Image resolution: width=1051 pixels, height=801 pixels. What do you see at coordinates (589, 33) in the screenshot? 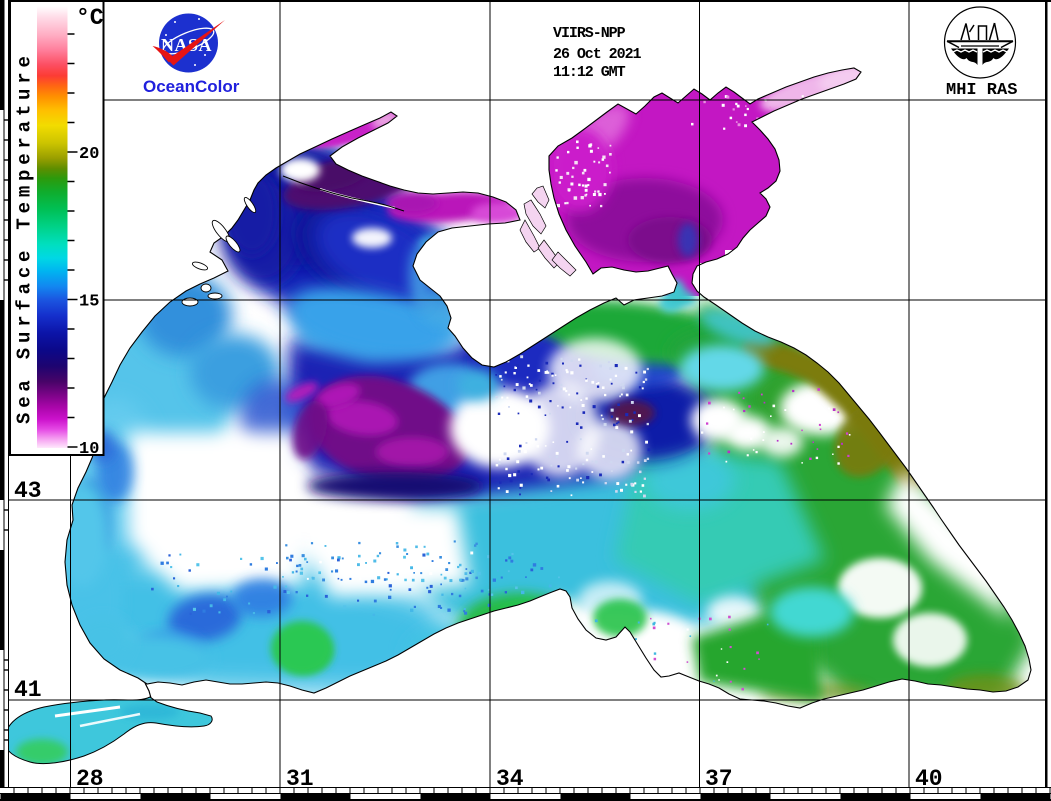
I see `svg-text: VIIRS-NPP` at bounding box center [589, 33].